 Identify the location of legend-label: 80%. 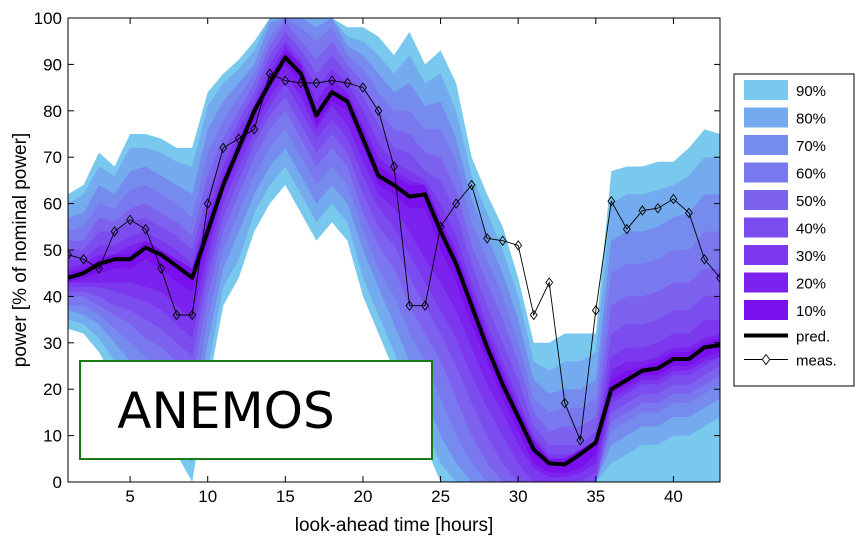
(811, 119).